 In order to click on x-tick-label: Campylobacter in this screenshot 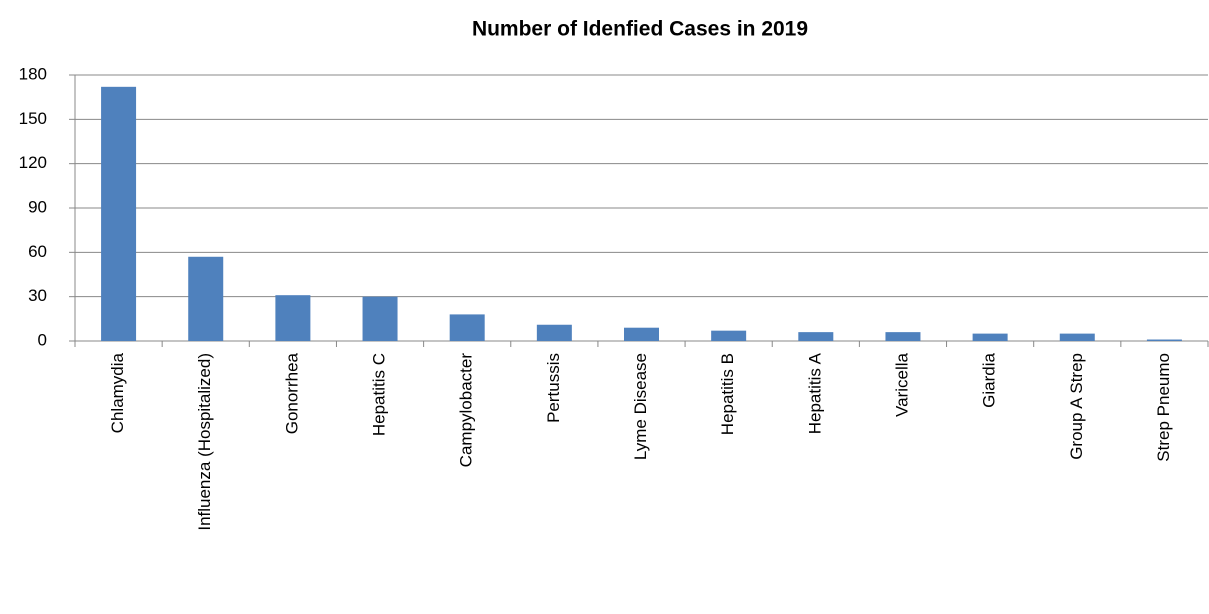, I will do `click(466, 410)`.